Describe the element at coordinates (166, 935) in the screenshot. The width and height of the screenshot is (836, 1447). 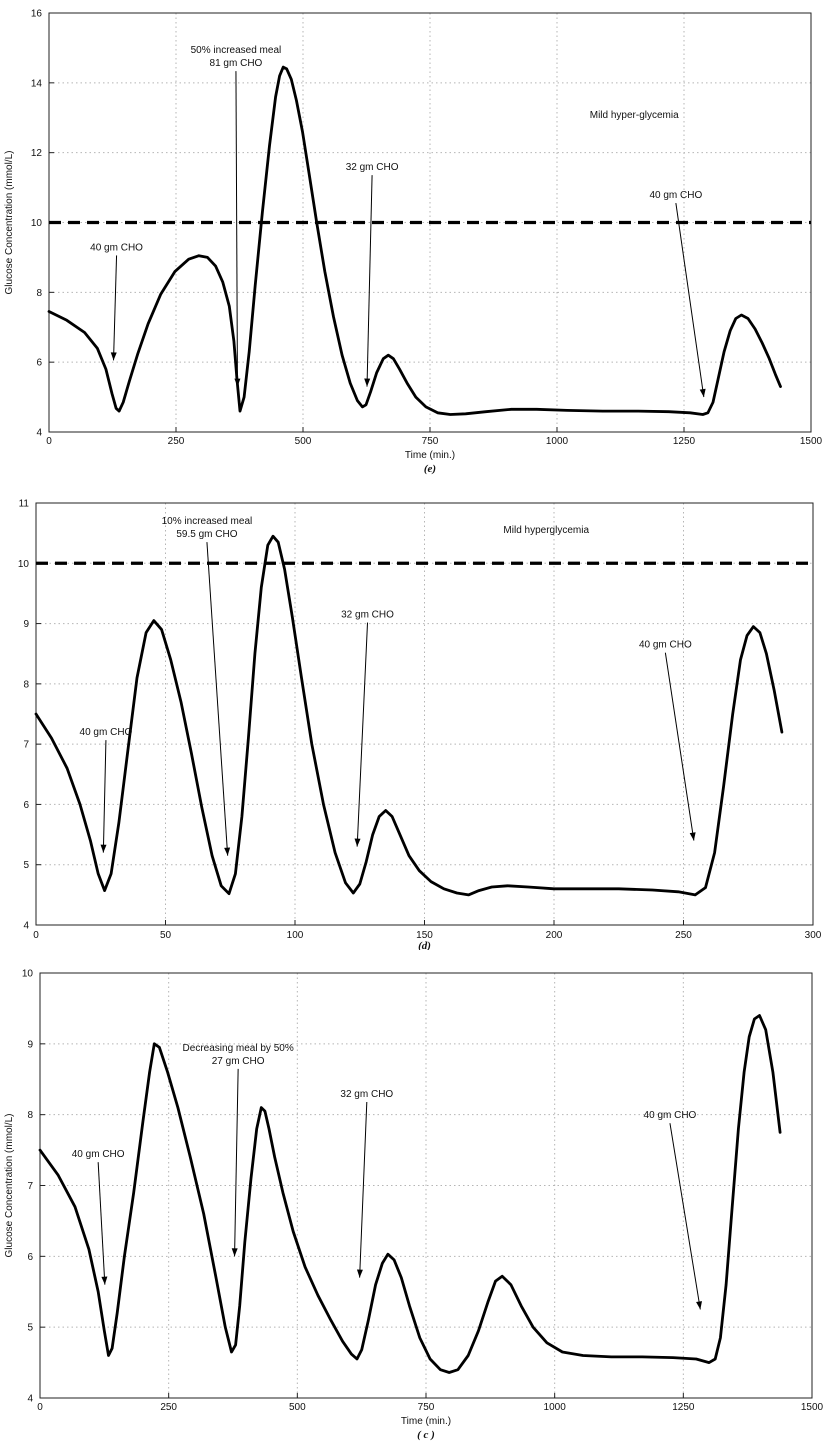
I see `x-tick-label: 50` at that location.